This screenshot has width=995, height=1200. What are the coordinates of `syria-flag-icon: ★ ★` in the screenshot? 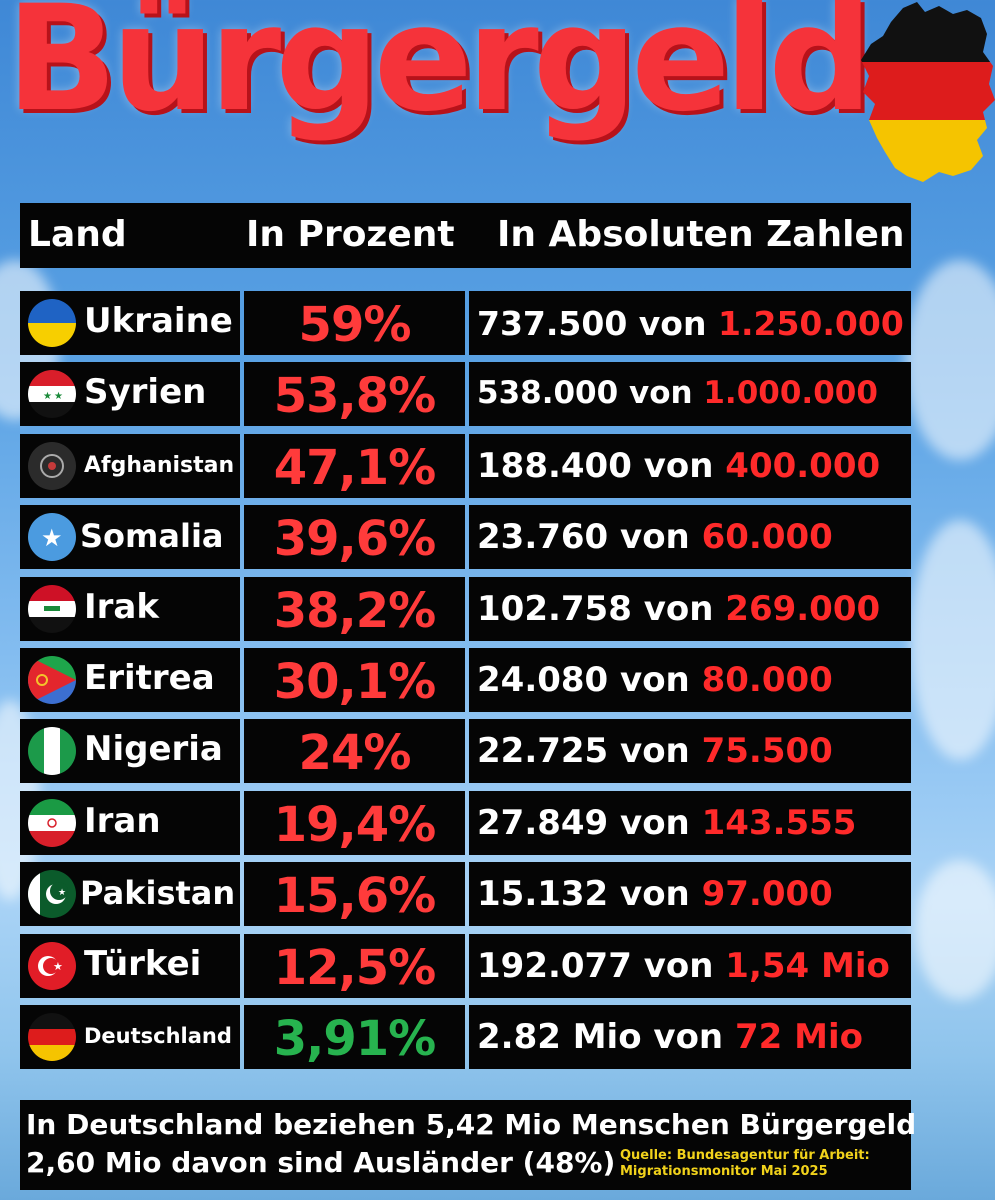 It's located at (52, 394).